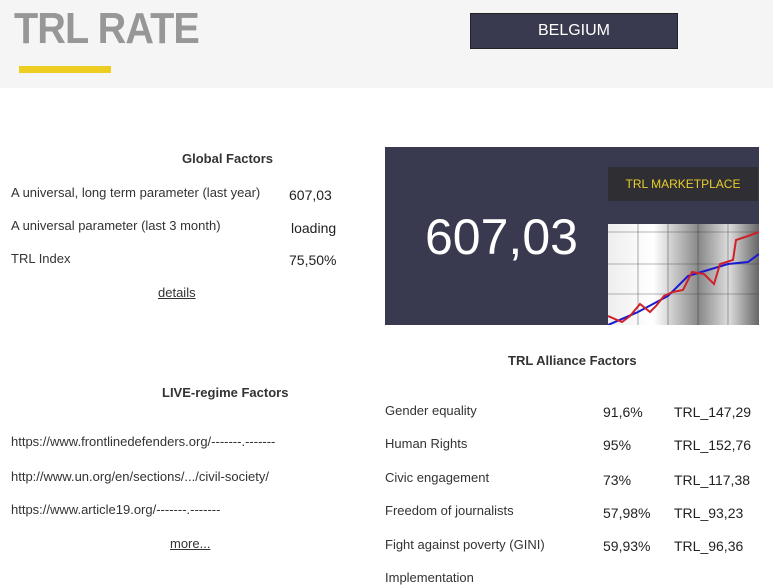  I want to click on alliance-row-pct: 59,93%, so click(627, 546).